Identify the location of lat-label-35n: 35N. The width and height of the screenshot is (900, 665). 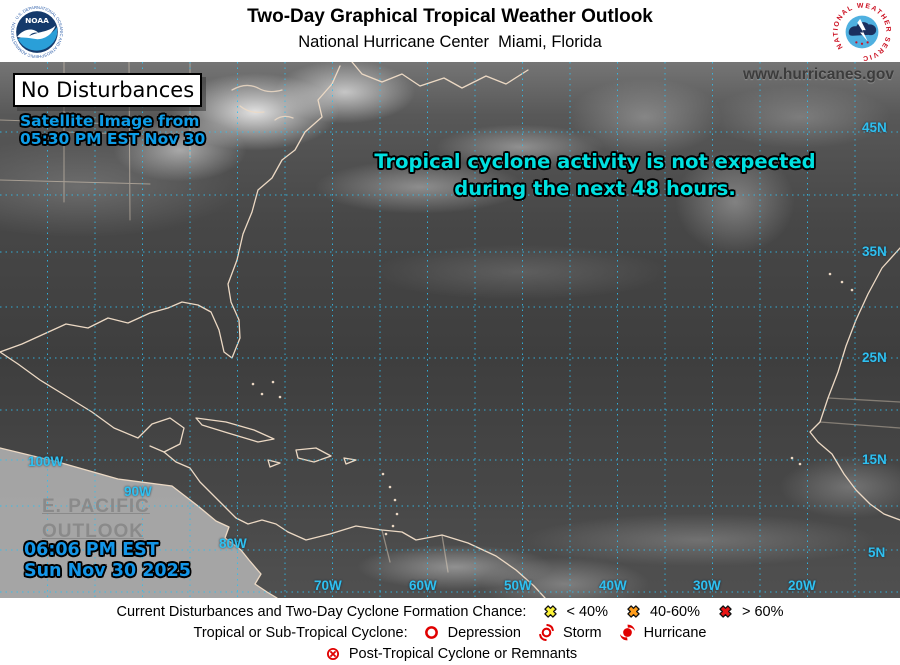
(874, 251).